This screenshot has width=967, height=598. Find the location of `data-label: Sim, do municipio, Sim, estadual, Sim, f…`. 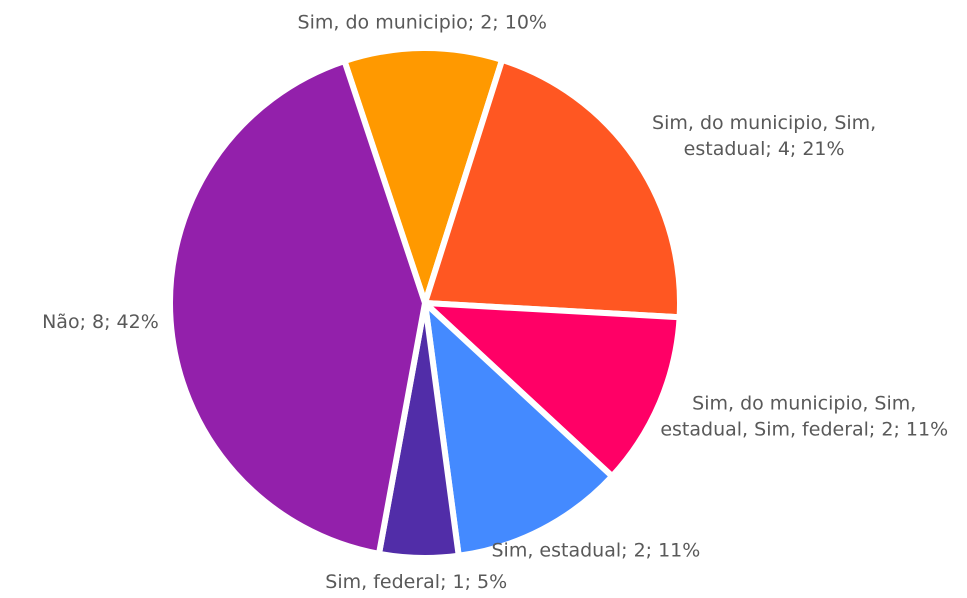

data-label: Sim, do municipio, Sim, estadual, Sim, f… is located at coordinates (804, 416).